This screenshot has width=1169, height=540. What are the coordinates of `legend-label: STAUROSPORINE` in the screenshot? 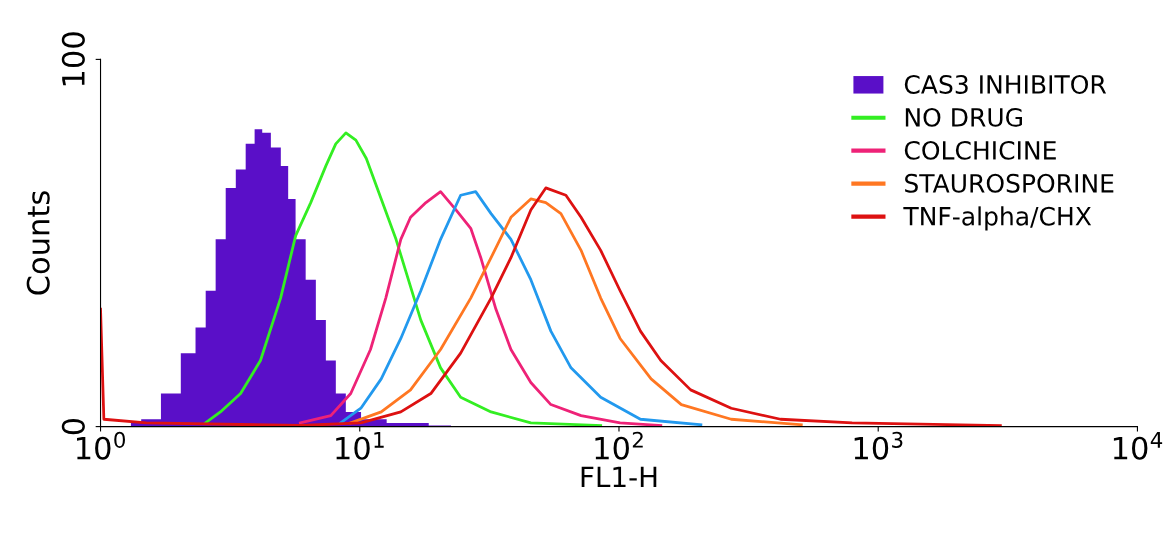 It's located at (1009, 183).